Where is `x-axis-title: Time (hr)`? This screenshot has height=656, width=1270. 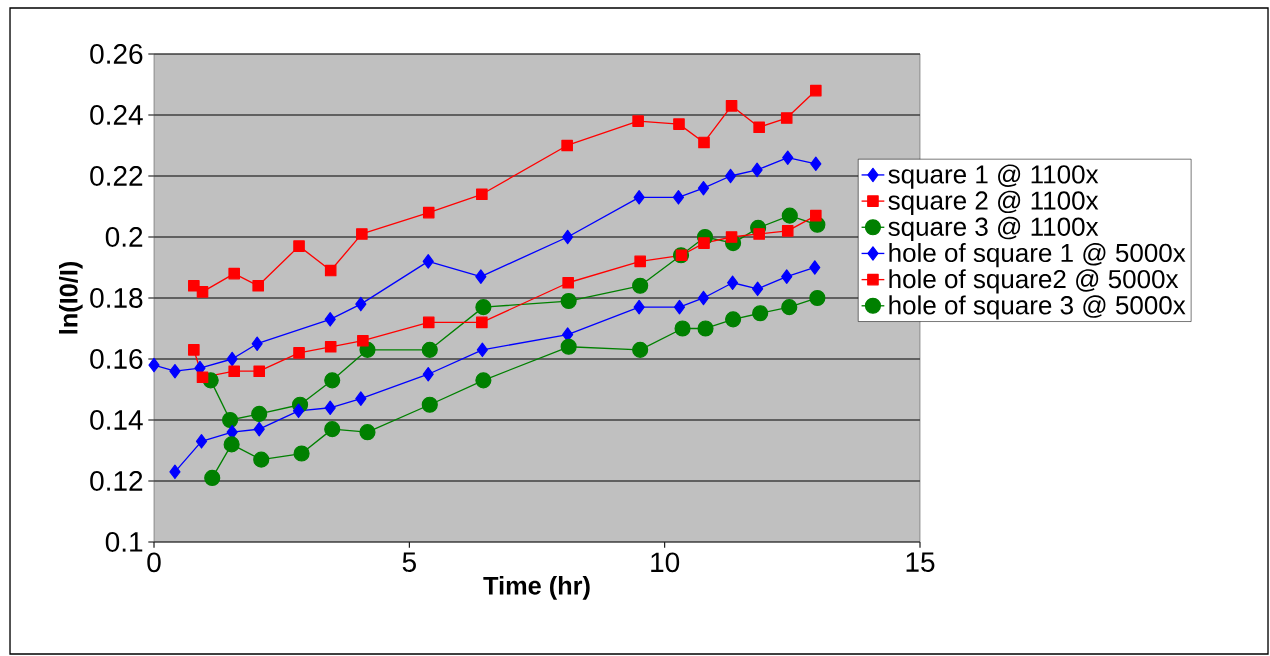
x-axis-title: Time (hr) is located at coordinates (536, 588).